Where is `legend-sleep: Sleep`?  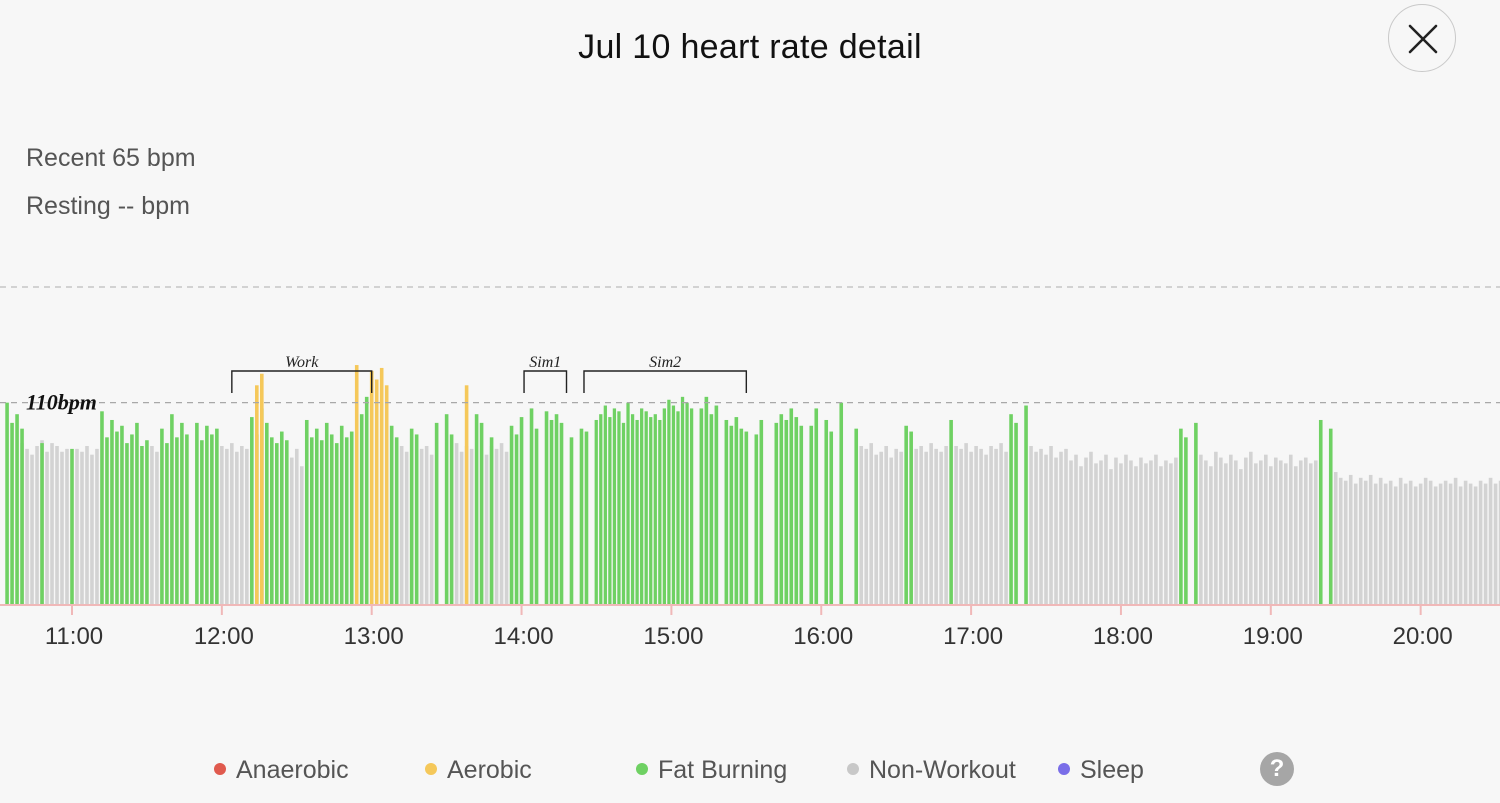 legend-sleep: Sleep is located at coordinates (1101, 770).